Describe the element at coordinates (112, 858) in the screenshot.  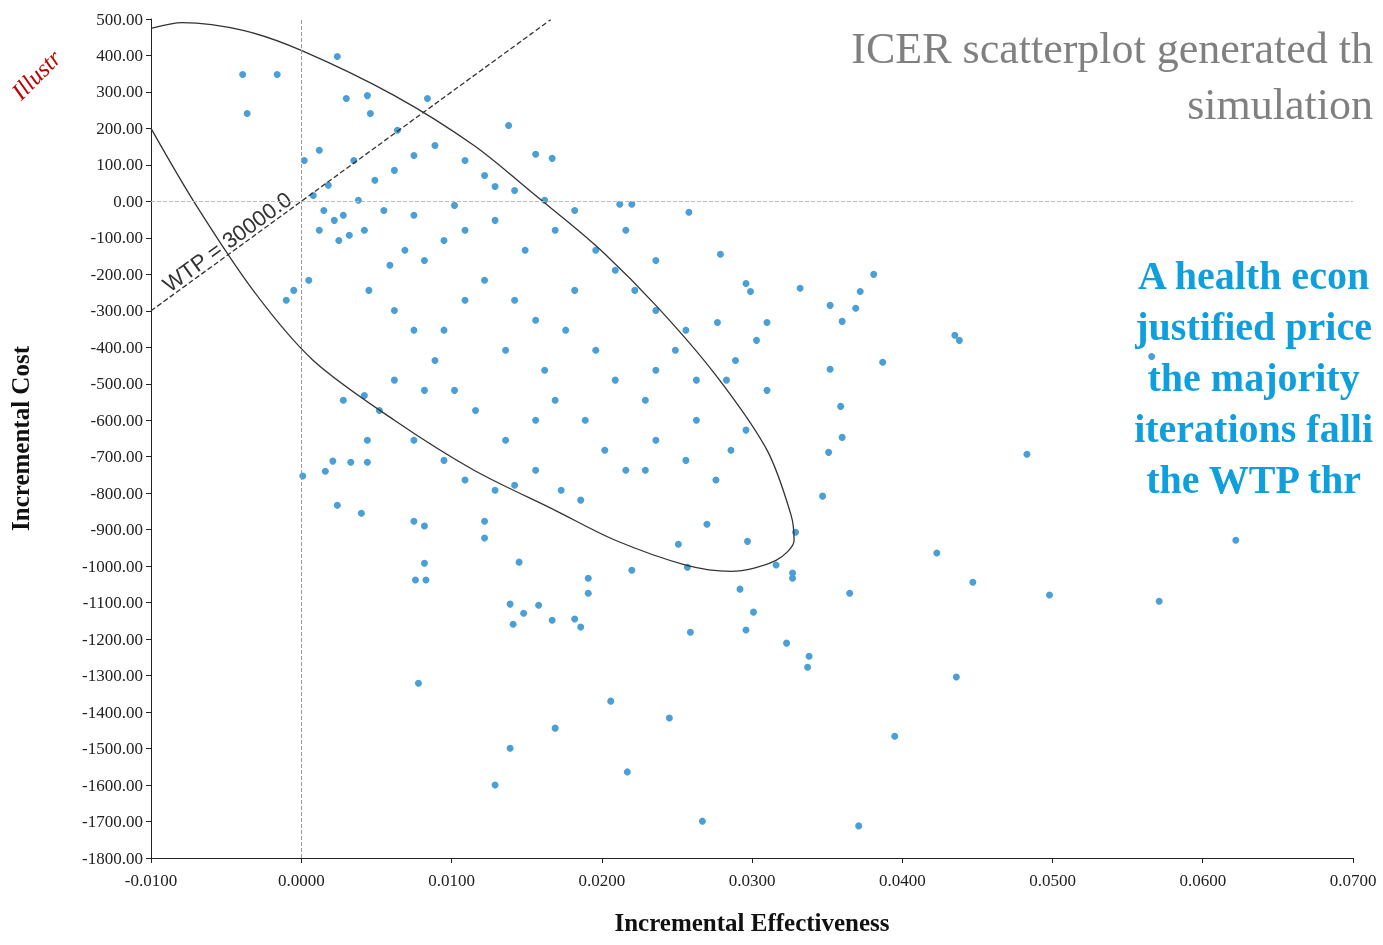
I see `y-tick-label: -1800.00` at that location.